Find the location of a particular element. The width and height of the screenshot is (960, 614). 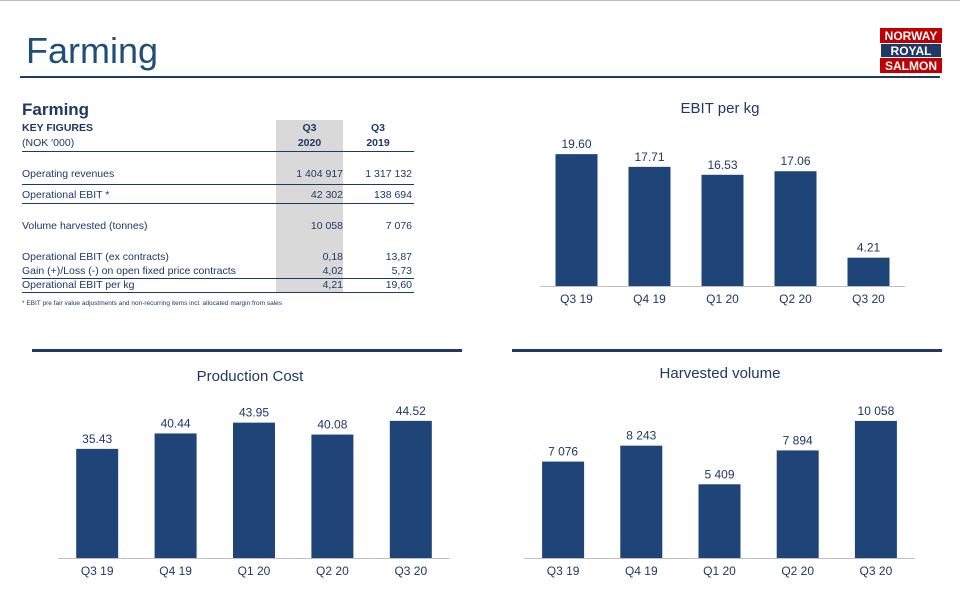

title-divider is located at coordinates (480, 77).